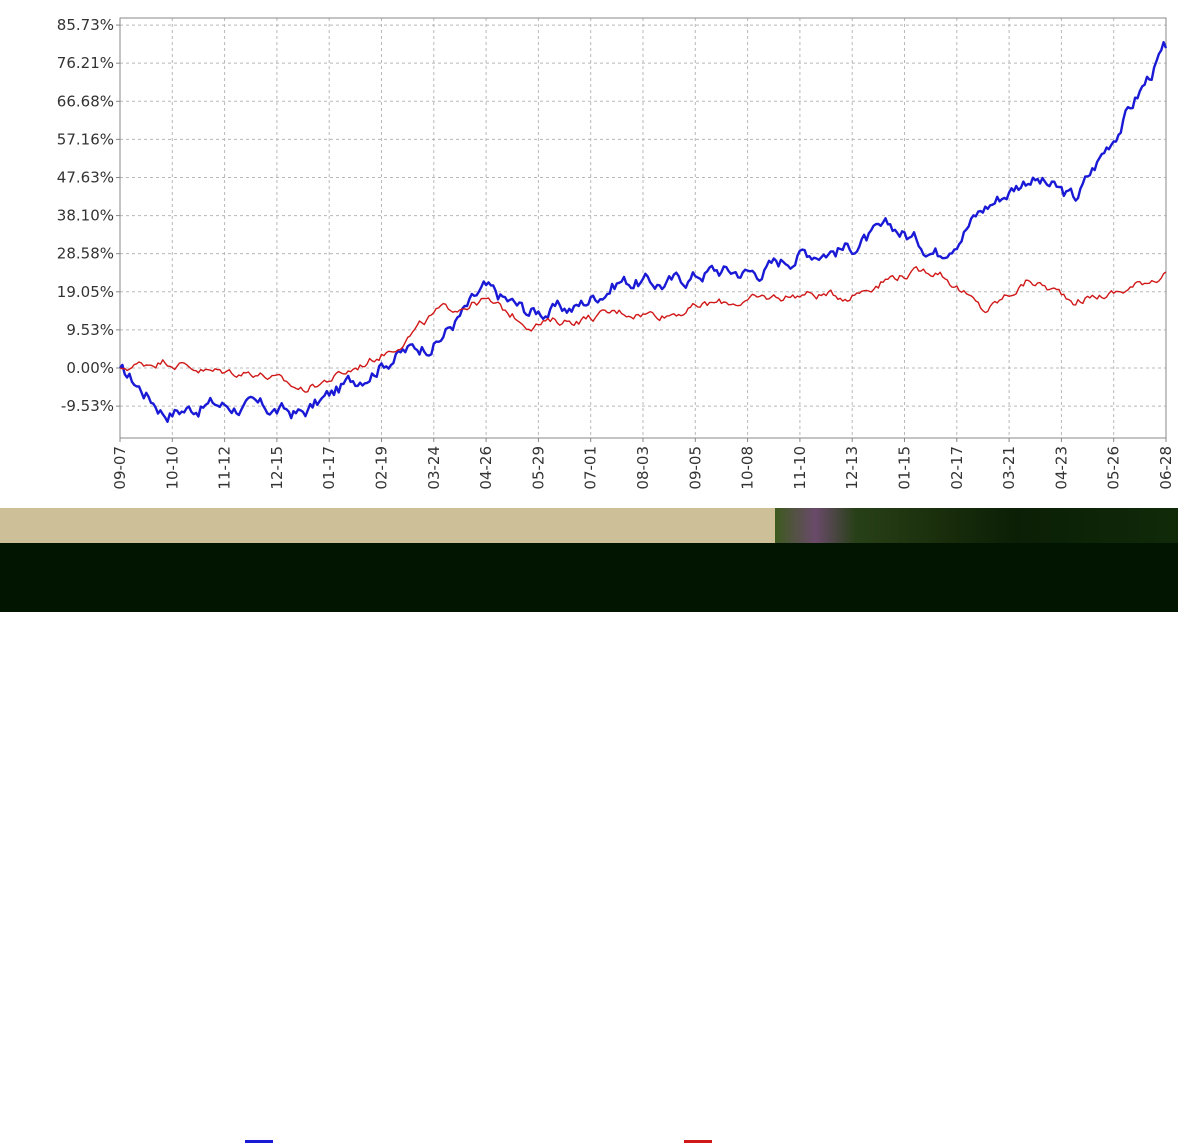  I want to click on x-tick-label: 01-15, so click(905, 468).